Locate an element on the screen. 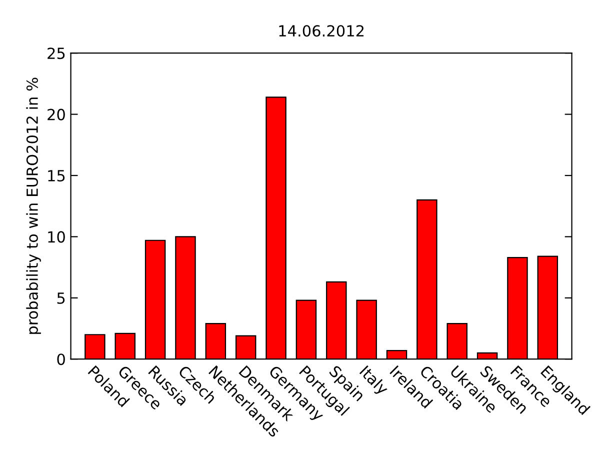  y-tick-label: 10 is located at coordinates (56, 237).